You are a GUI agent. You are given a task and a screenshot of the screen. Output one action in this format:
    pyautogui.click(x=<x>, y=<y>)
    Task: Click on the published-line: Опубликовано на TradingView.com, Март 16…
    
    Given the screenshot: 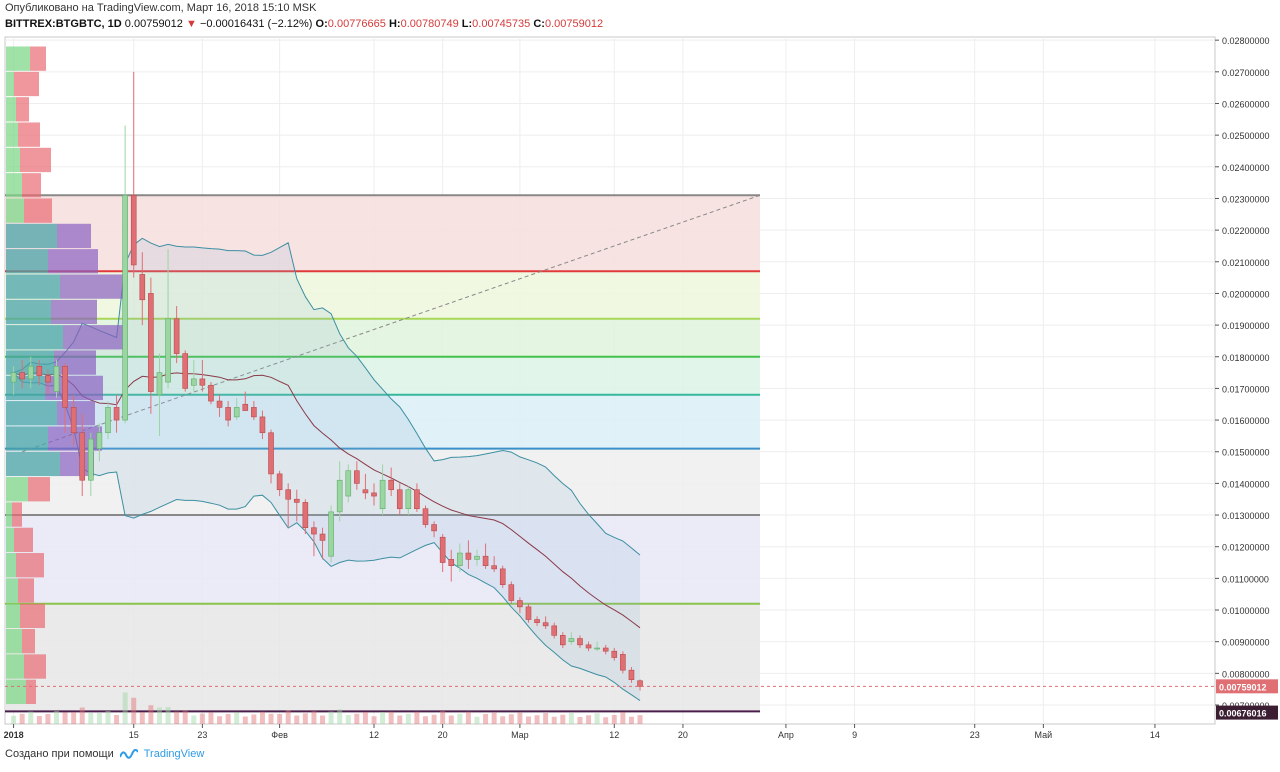 What is the action you would take?
    pyautogui.click(x=161, y=8)
    